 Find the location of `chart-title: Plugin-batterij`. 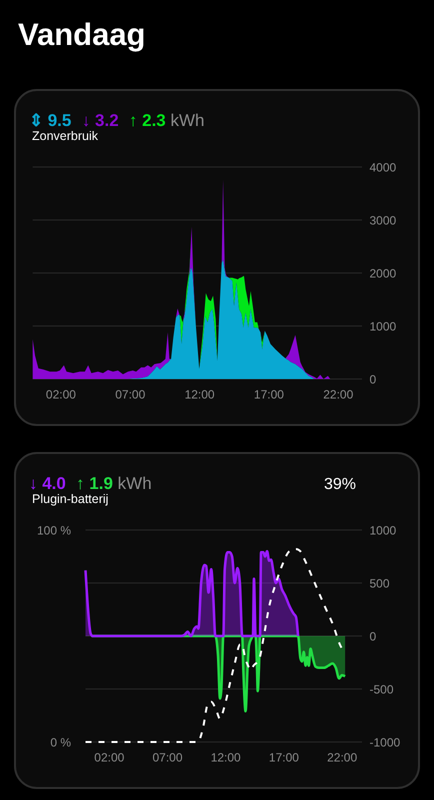

chart-title: Plugin-batterij is located at coordinates (70, 499).